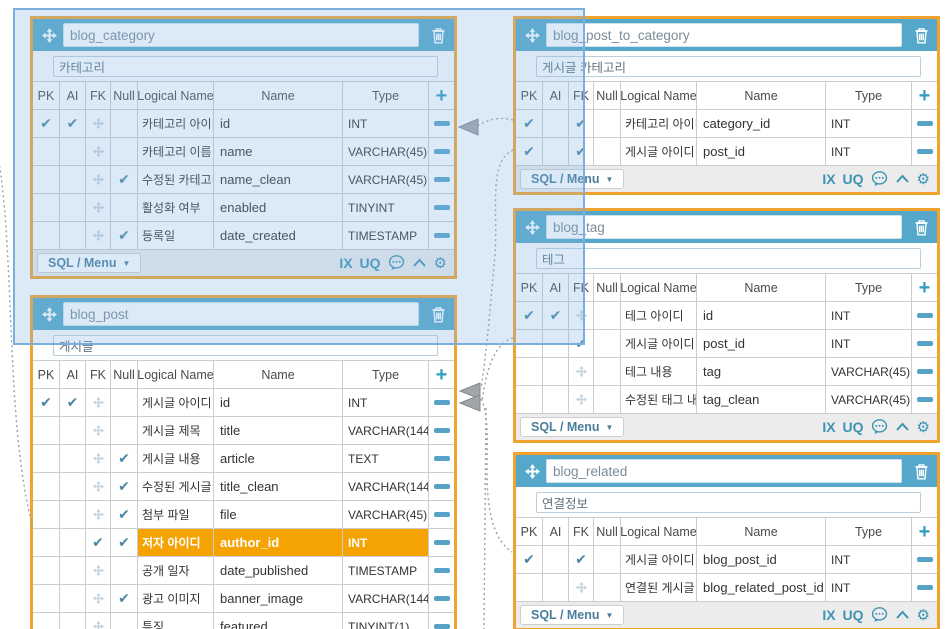 The width and height of the screenshot is (951, 629). Describe the element at coordinates (243, 570) in the screenshot. I see `table-row-date_published: 공개 일자 date_published TIMESTAMP` at that location.